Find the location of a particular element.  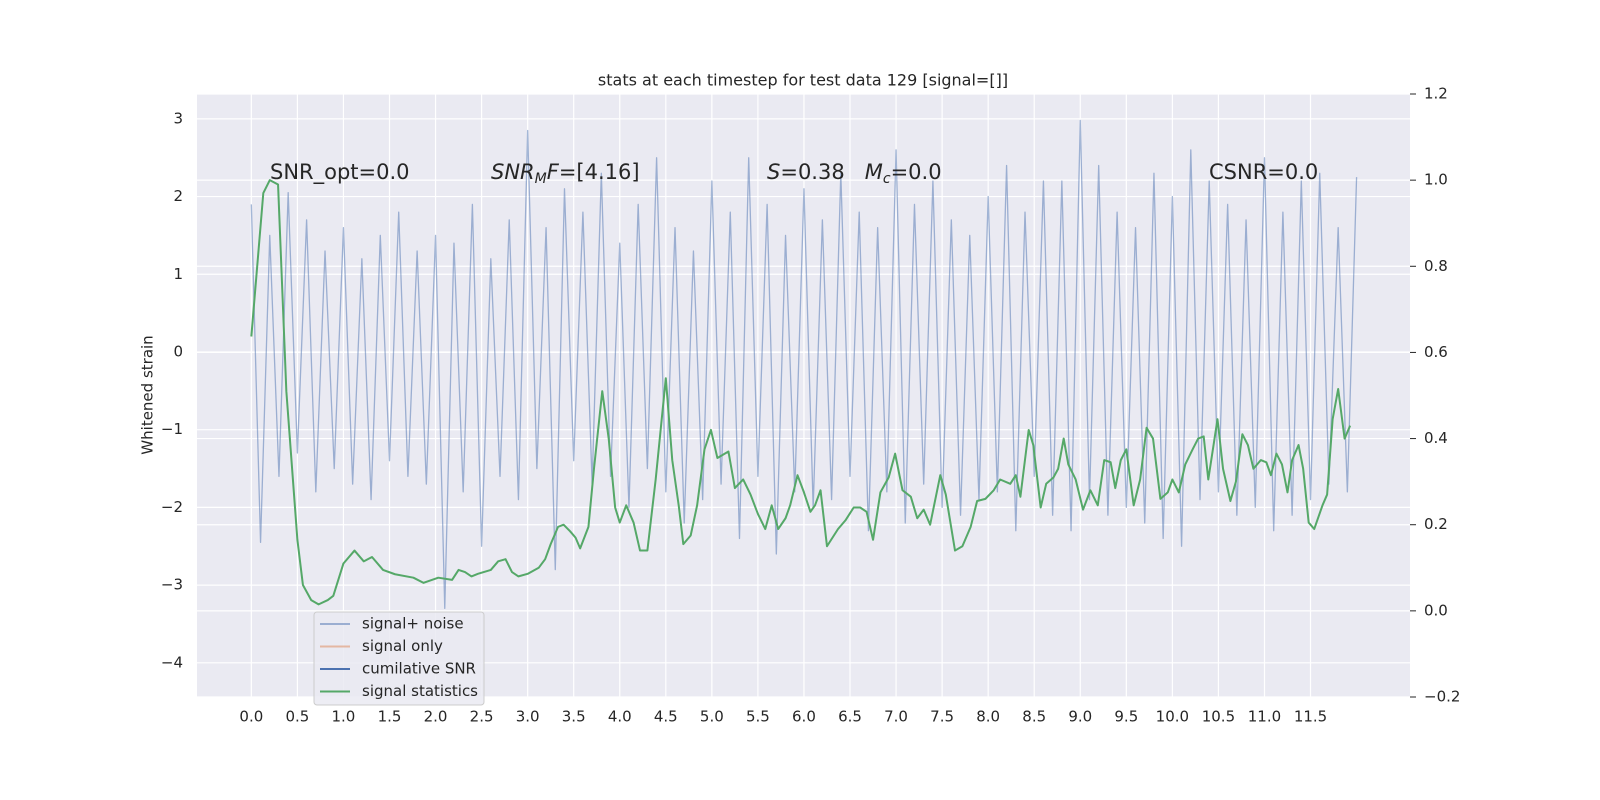

x-tick-label: 3.0 is located at coordinates (528, 717).